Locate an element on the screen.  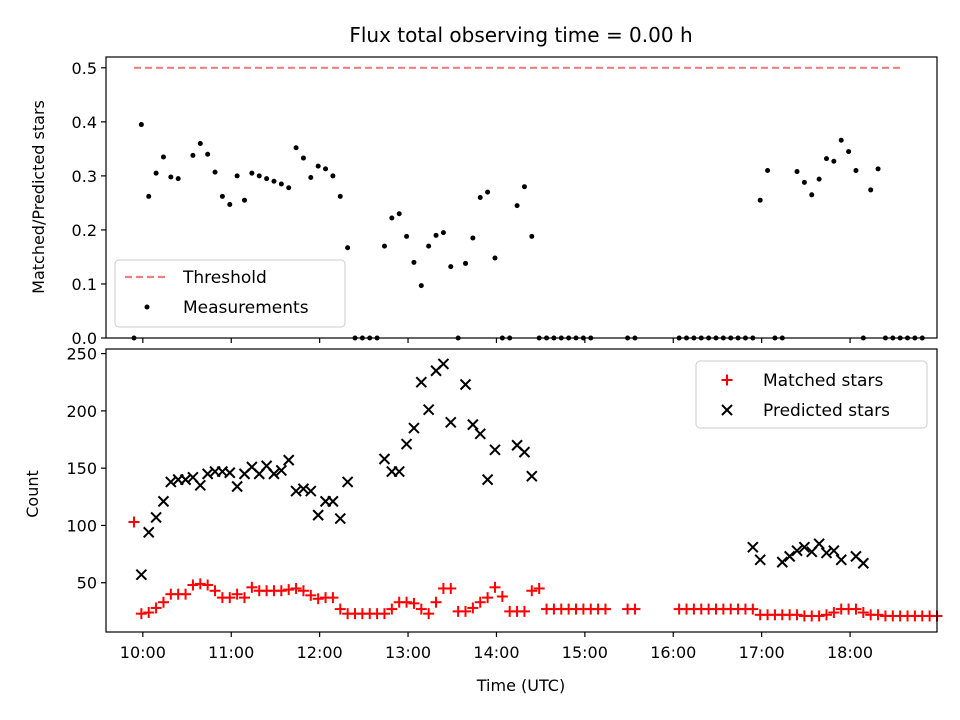
bottom-y-ticks: 50 100 150 200 250 is located at coordinates (86, 469).